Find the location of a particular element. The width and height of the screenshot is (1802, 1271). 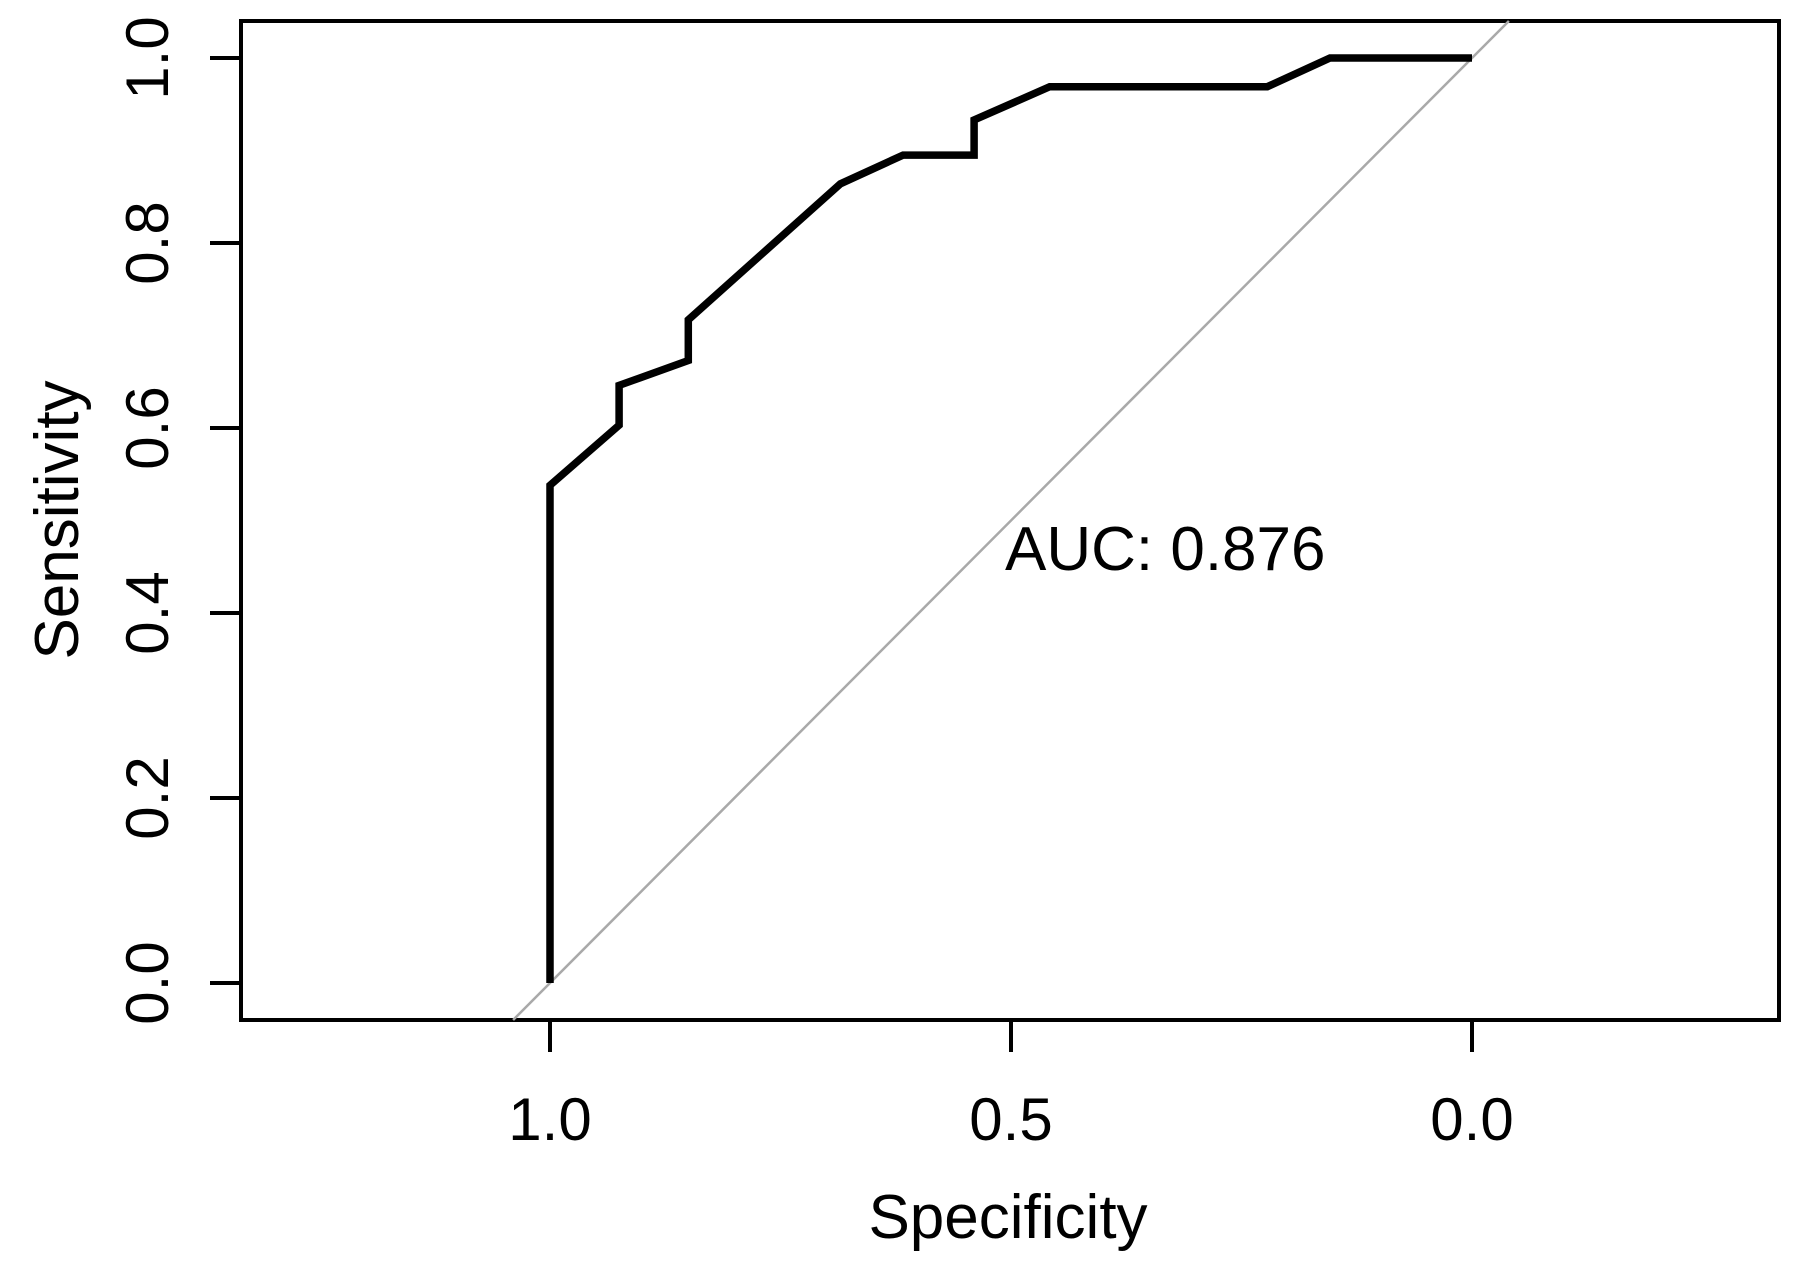

x-tick-label-0.5: 0.5 is located at coordinates (1010, 1119).